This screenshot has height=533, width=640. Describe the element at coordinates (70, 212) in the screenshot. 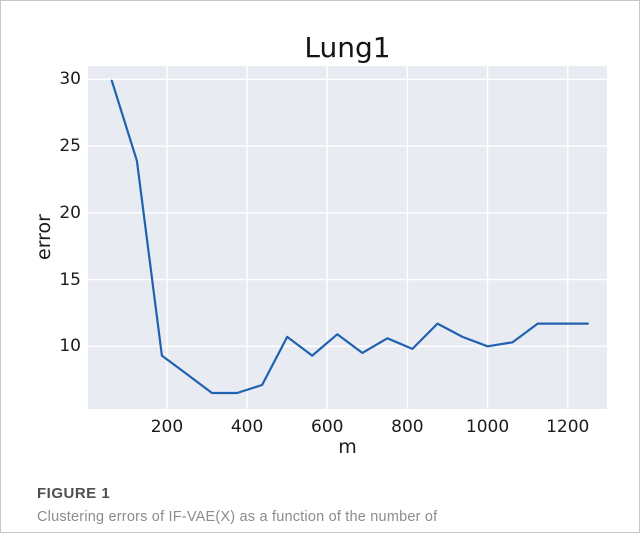

I see `y-tick-label: 20` at that location.